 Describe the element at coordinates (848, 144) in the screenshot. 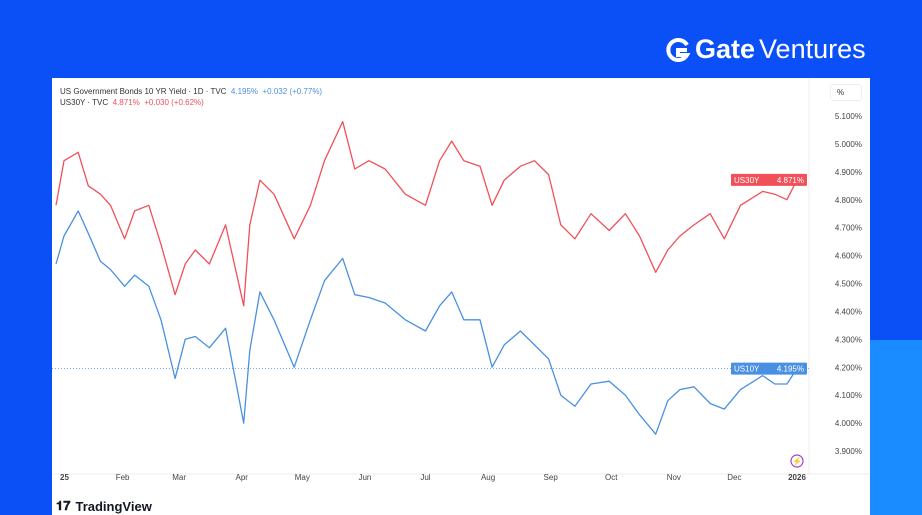

I see `y-tick-label: 5.000%` at that location.